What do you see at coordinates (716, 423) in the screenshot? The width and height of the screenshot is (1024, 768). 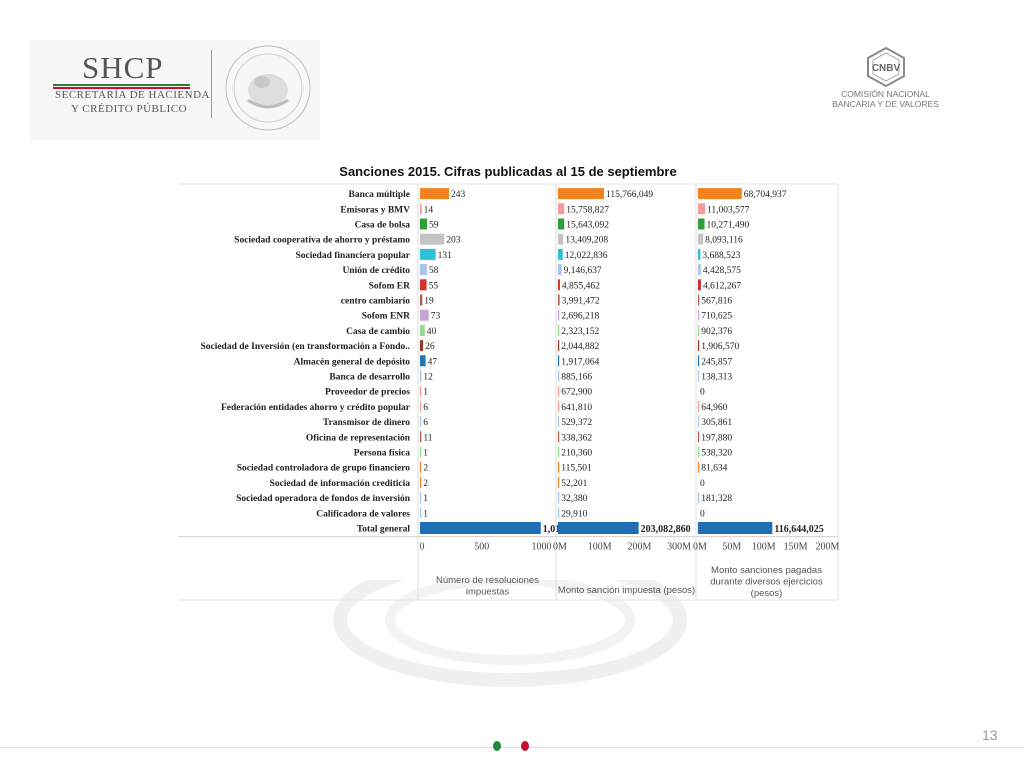 I see `data-label: 305,861` at bounding box center [716, 423].